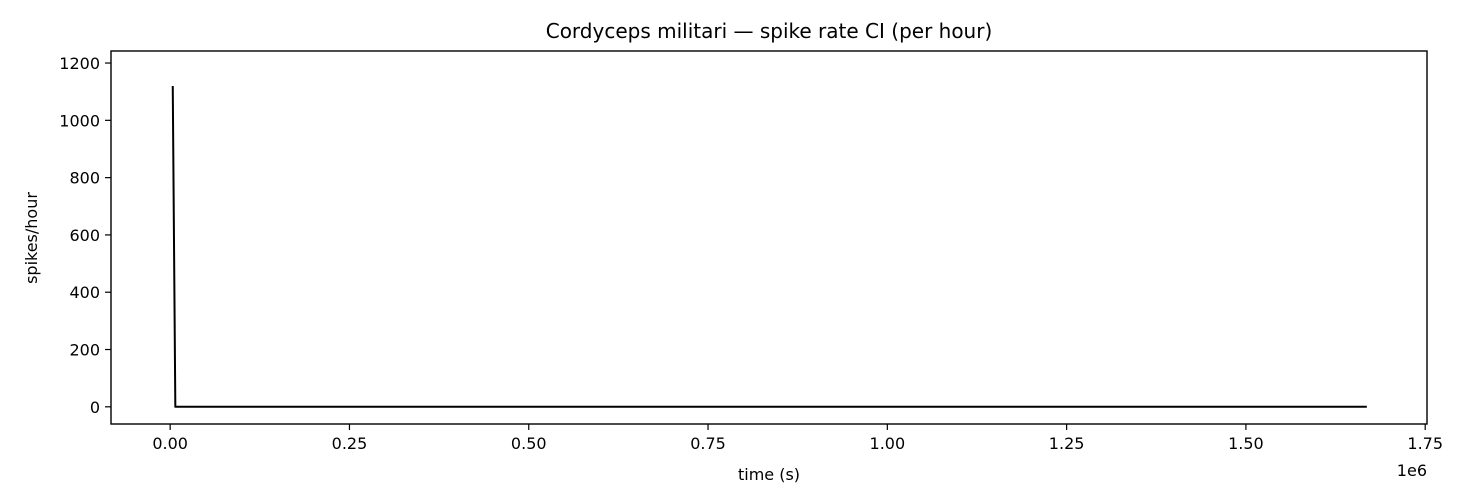 This screenshot has width=1470, height=504. What do you see at coordinates (1412, 470) in the screenshot?
I see `x-axis-offset-label: 1e6` at bounding box center [1412, 470].